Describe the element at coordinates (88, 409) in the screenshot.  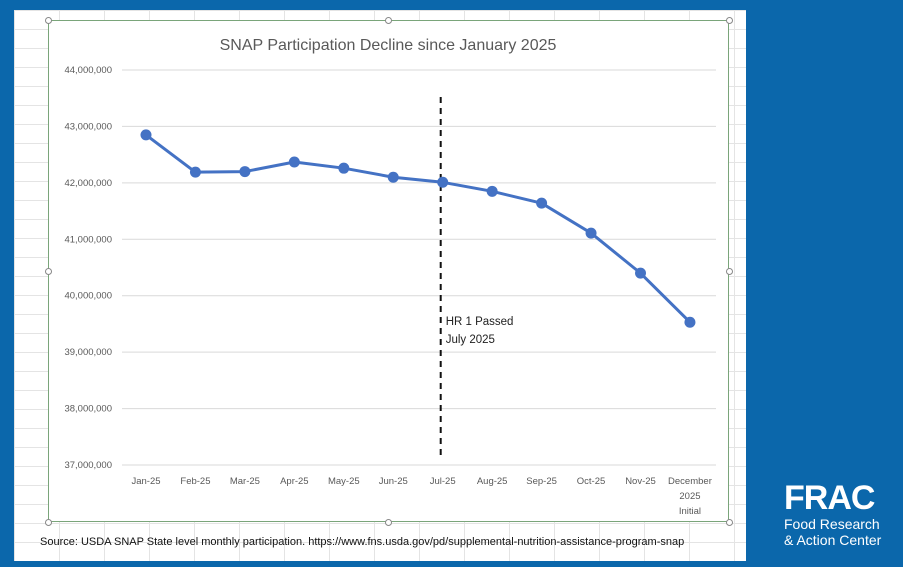
I see `y-tick-label: 38,000,000` at that location.